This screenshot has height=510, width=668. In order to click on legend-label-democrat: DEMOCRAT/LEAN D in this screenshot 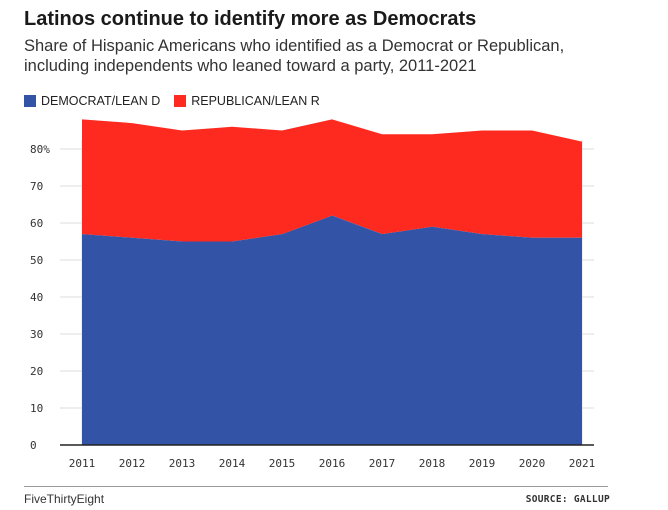, I will do `click(101, 101)`.